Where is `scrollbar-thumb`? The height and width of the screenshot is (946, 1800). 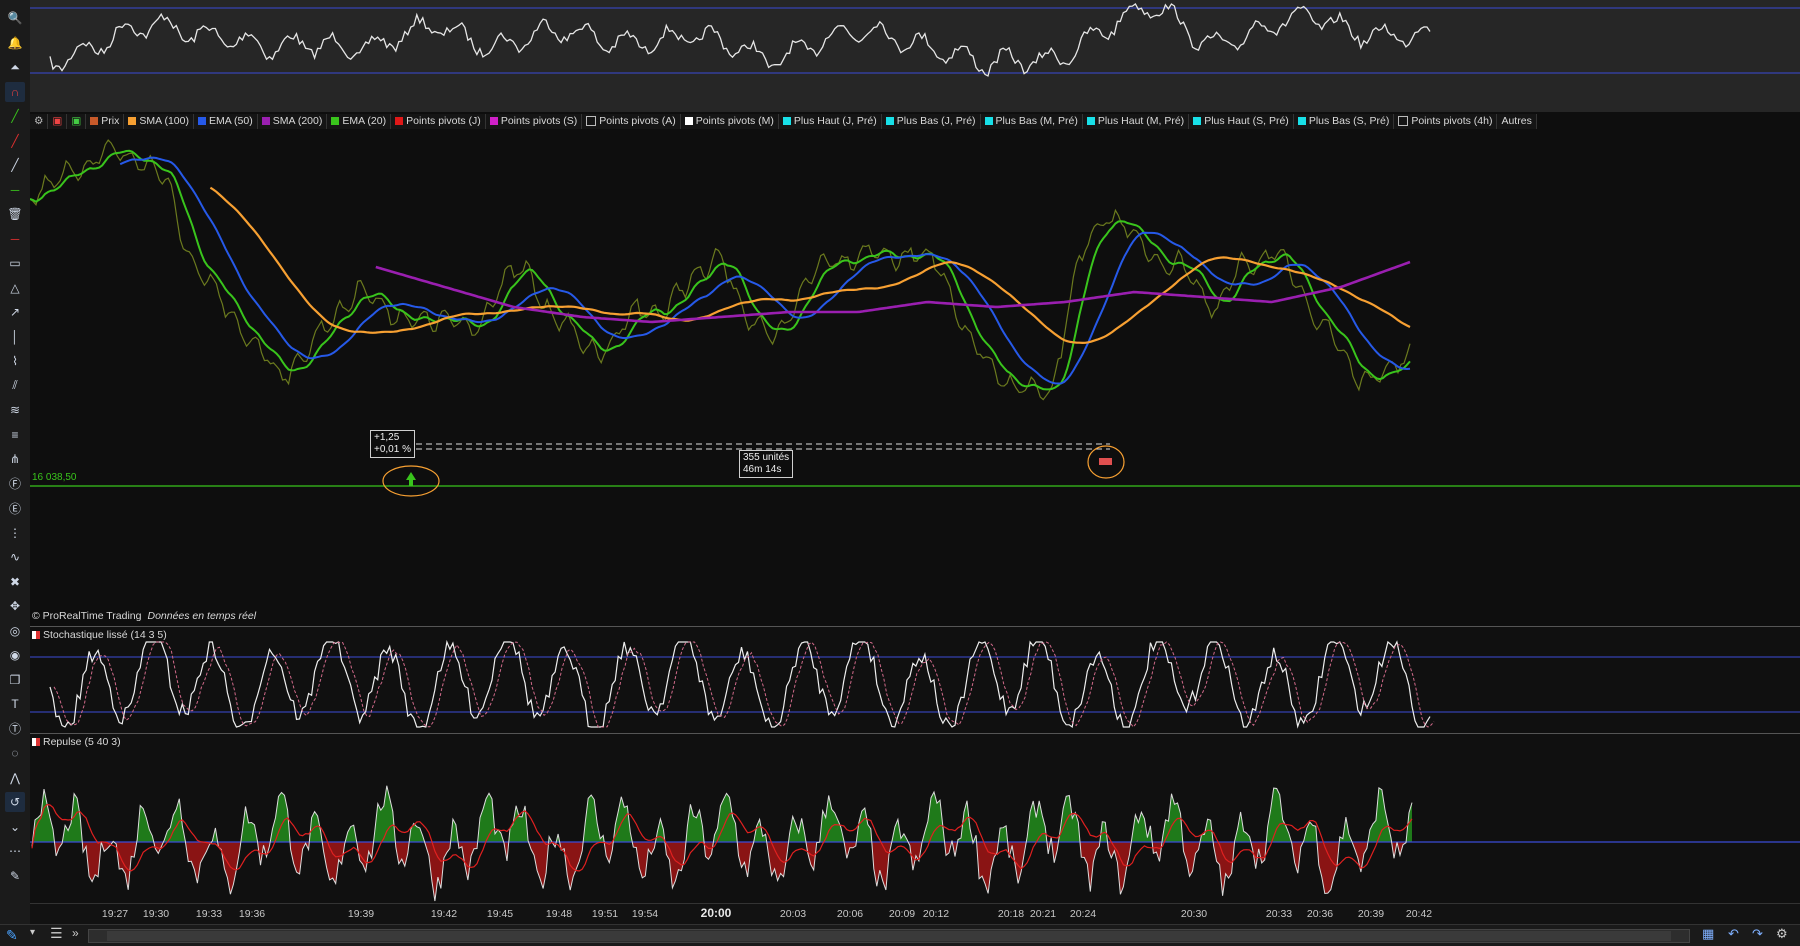 scrollbar-thumb is located at coordinates (889, 936).